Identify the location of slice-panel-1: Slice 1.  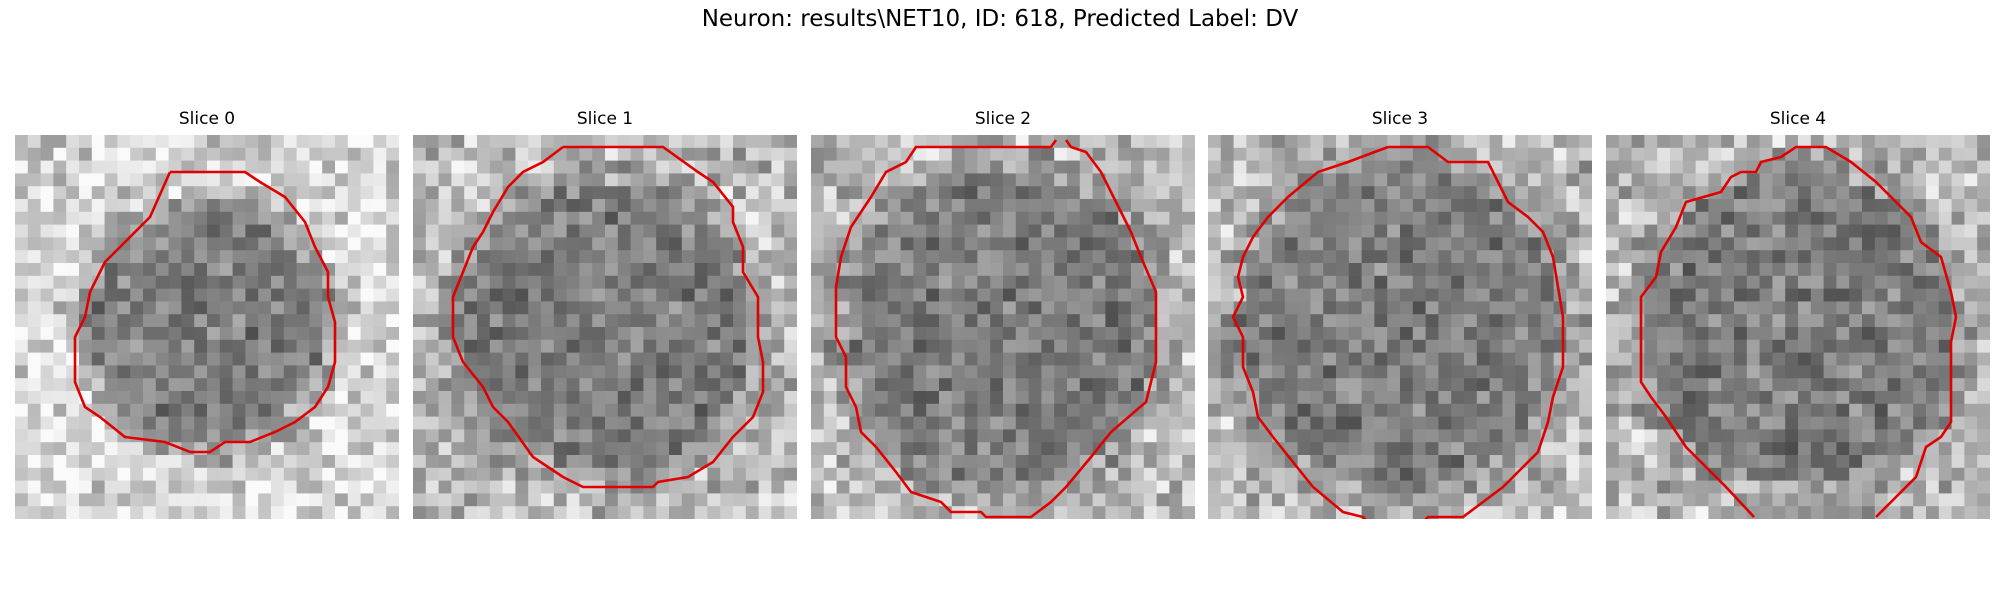
(605, 314).